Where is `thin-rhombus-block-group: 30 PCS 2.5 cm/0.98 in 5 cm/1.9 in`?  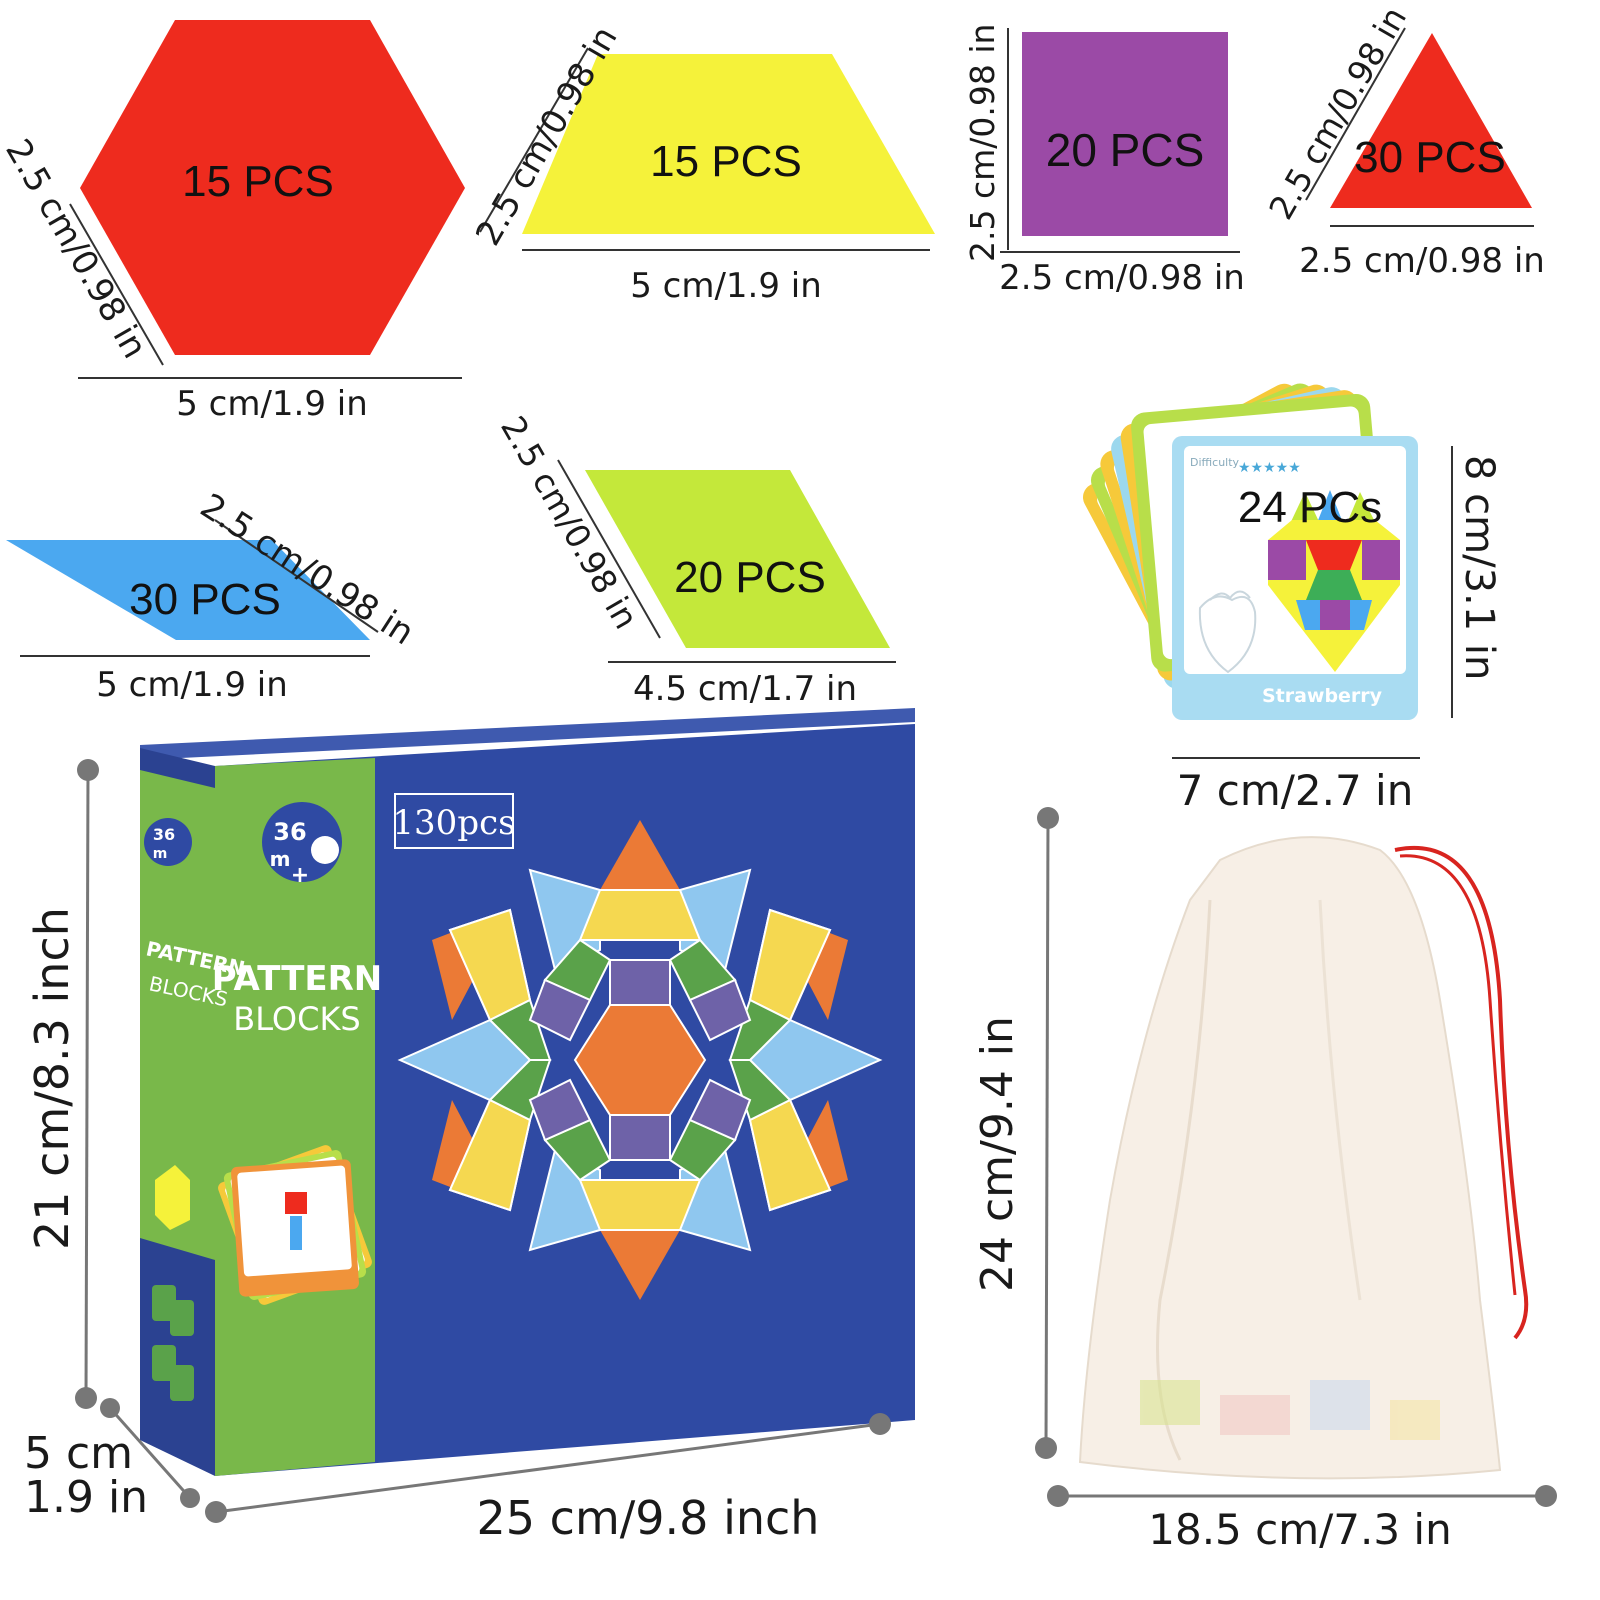
thin-rhombus-block-group: 30 PCS 2.5 cm/0.98 in 5 cm/1.9 in is located at coordinates (213, 595).